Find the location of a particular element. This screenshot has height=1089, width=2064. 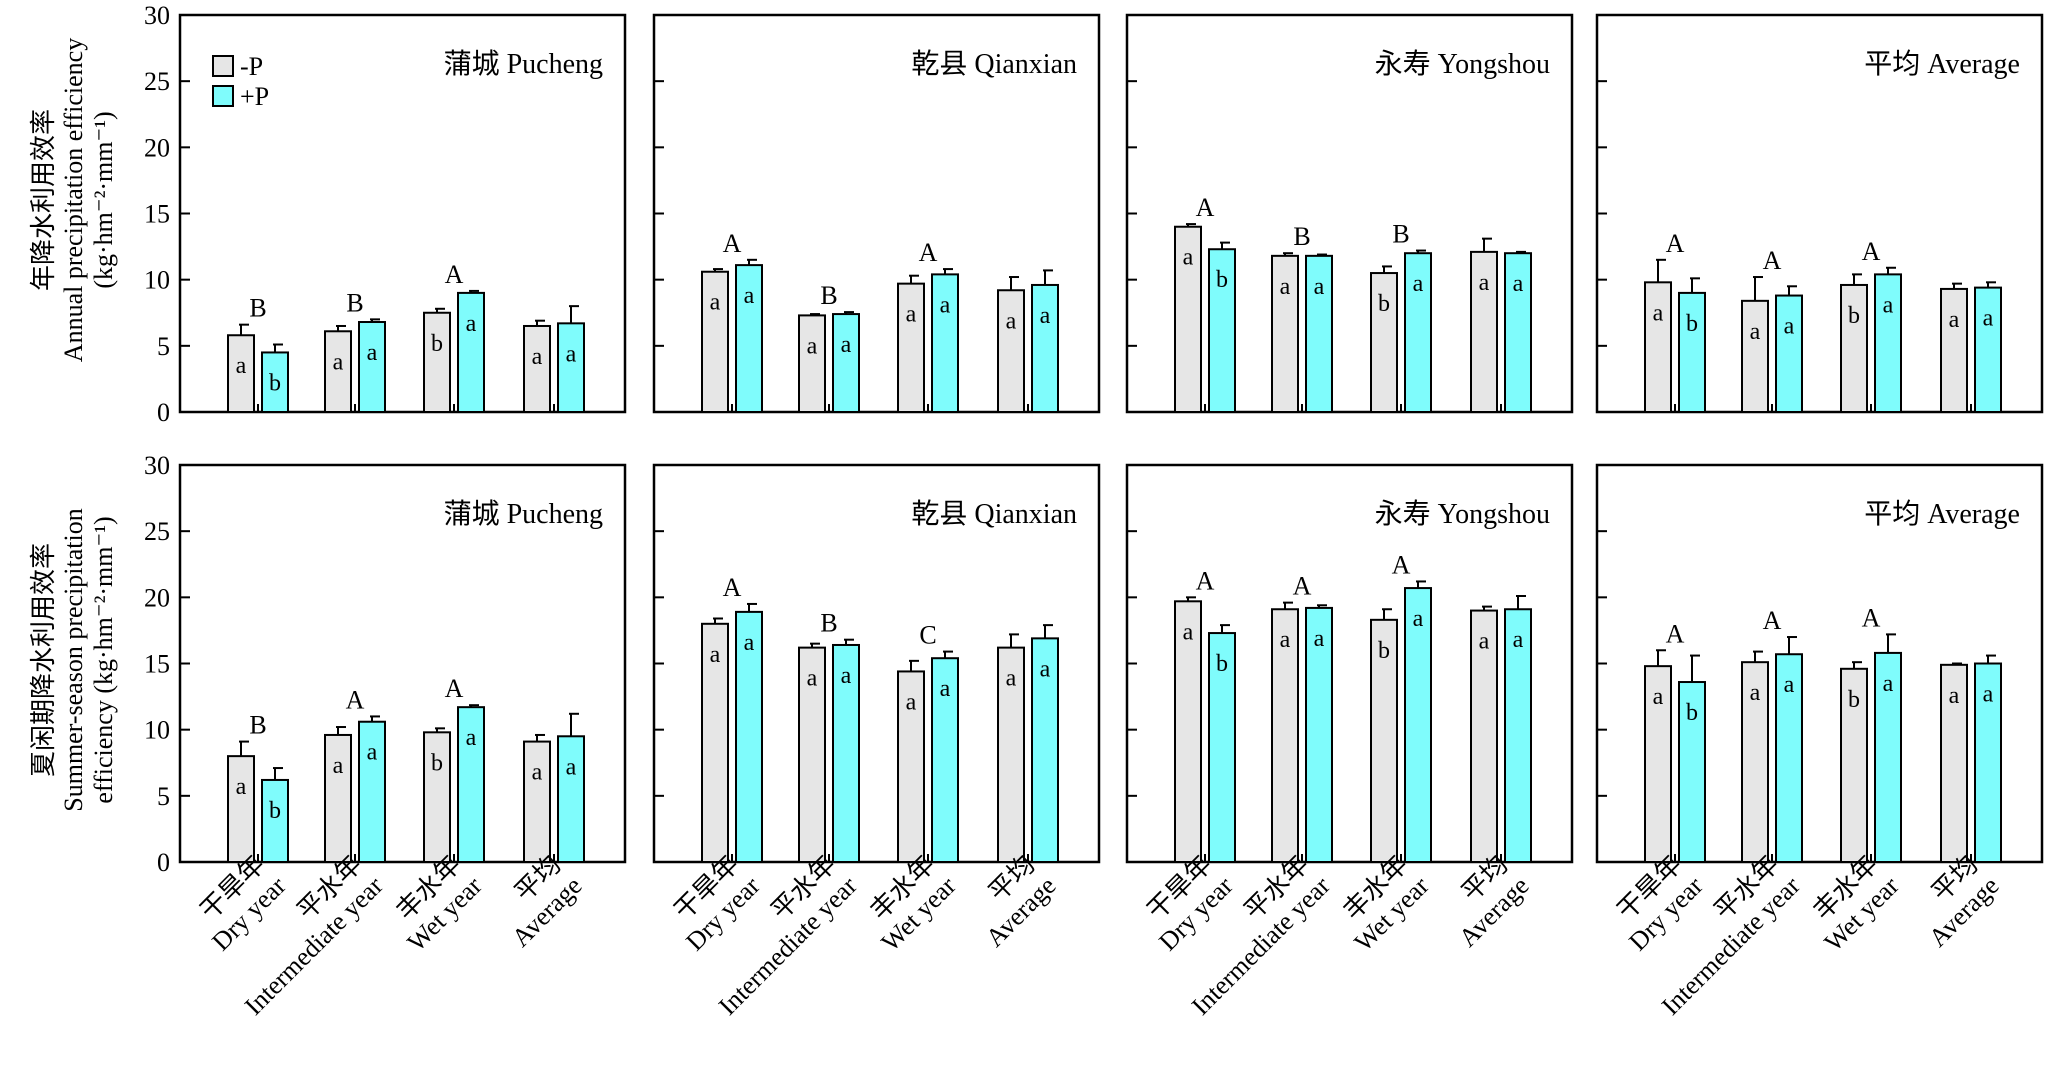

y-tick-label: 15 is located at coordinates (157, 214).